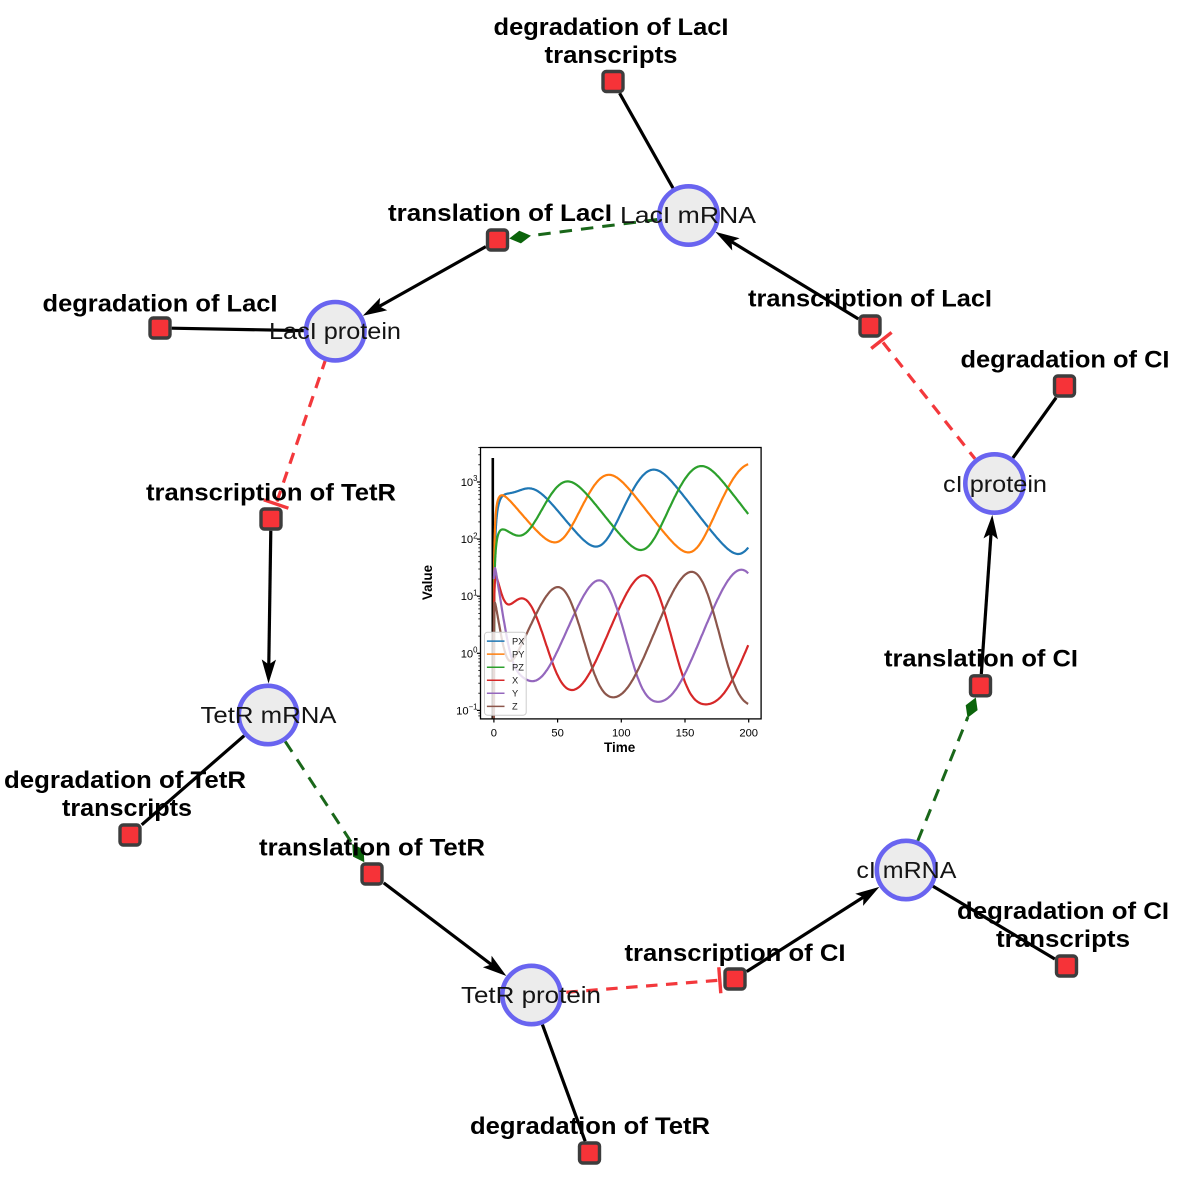 The width and height of the screenshot is (1189, 1200). Describe the element at coordinates (500, 213) in the screenshot. I see `svg-text: translation of LacI` at that location.